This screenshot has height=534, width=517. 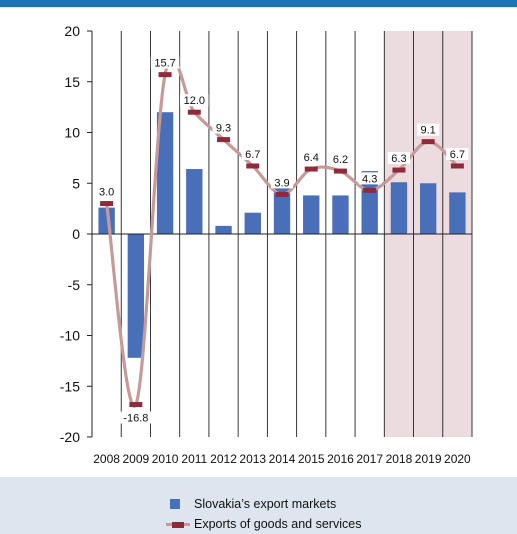 What do you see at coordinates (164, 64) in the screenshot?
I see `data-label-2010: 15.7` at bounding box center [164, 64].